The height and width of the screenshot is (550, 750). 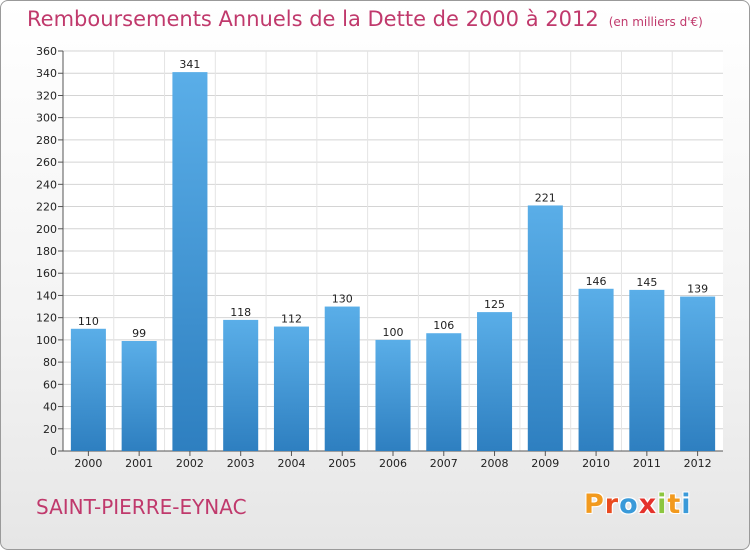 What do you see at coordinates (50, 407) in the screenshot?
I see `y-tick-label: 40` at bounding box center [50, 407].